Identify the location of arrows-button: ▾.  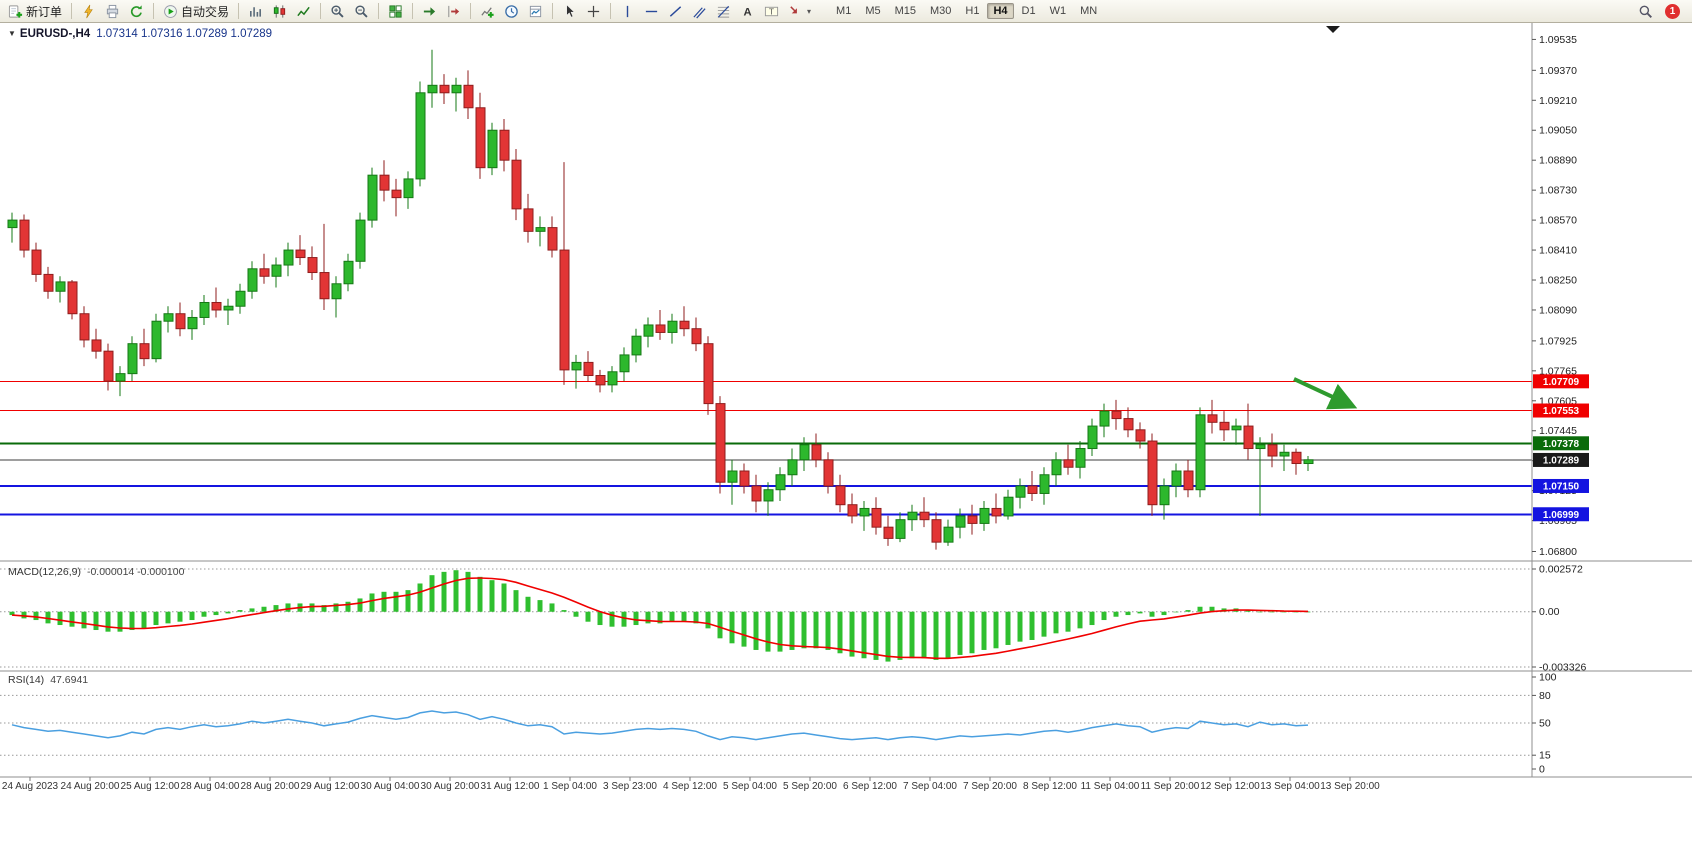
(799, 11).